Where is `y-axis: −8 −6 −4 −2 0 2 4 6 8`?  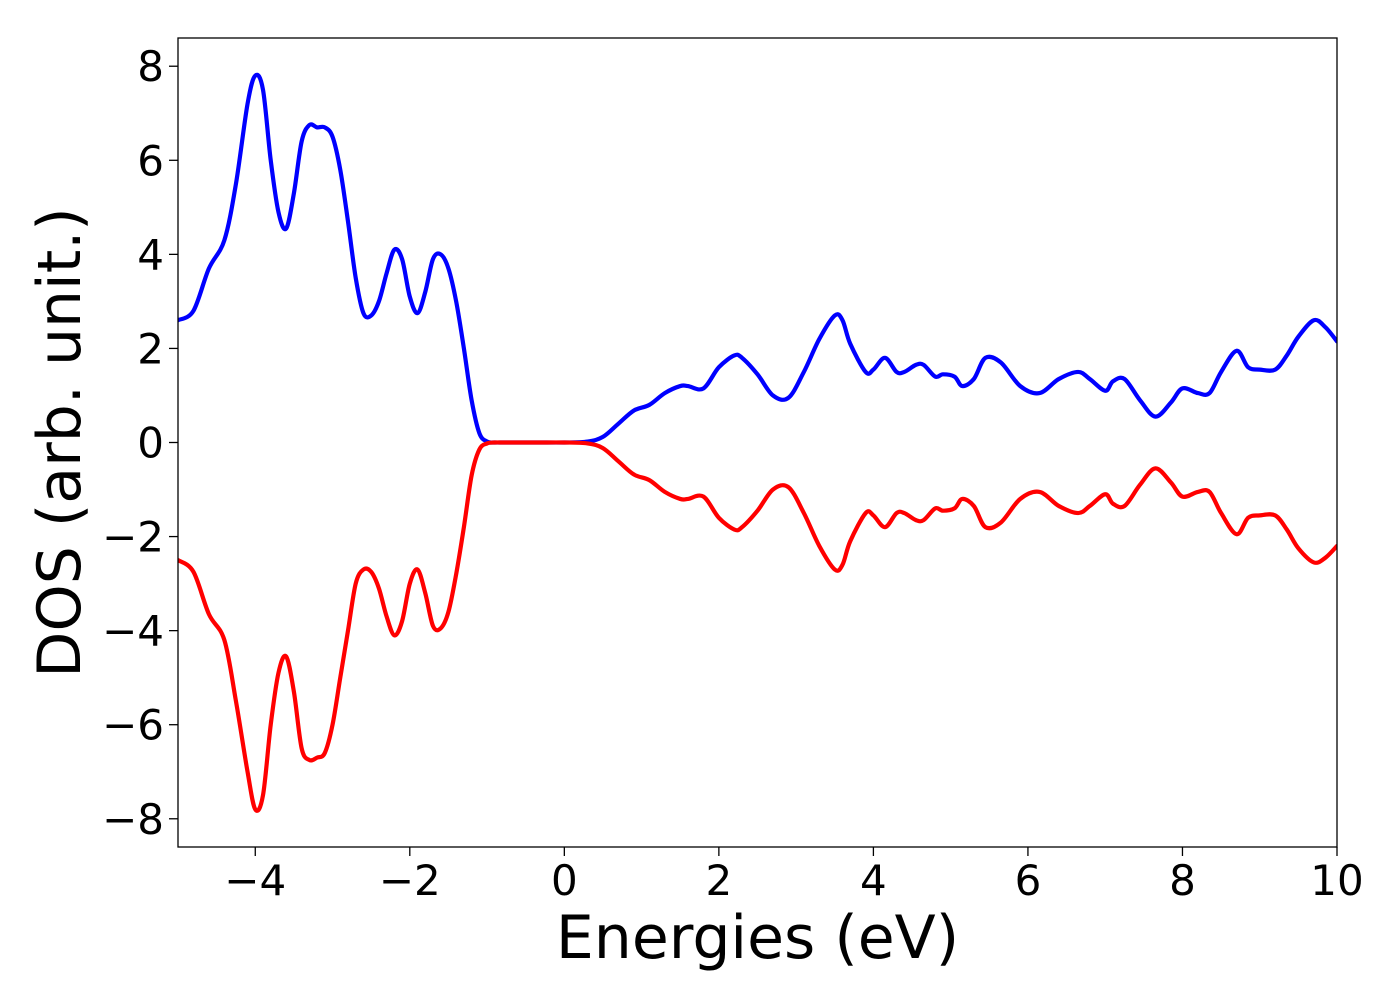
y-axis: −8 −6 −4 −2 0 2 4 6 8 is located at coordinates (140, 443).